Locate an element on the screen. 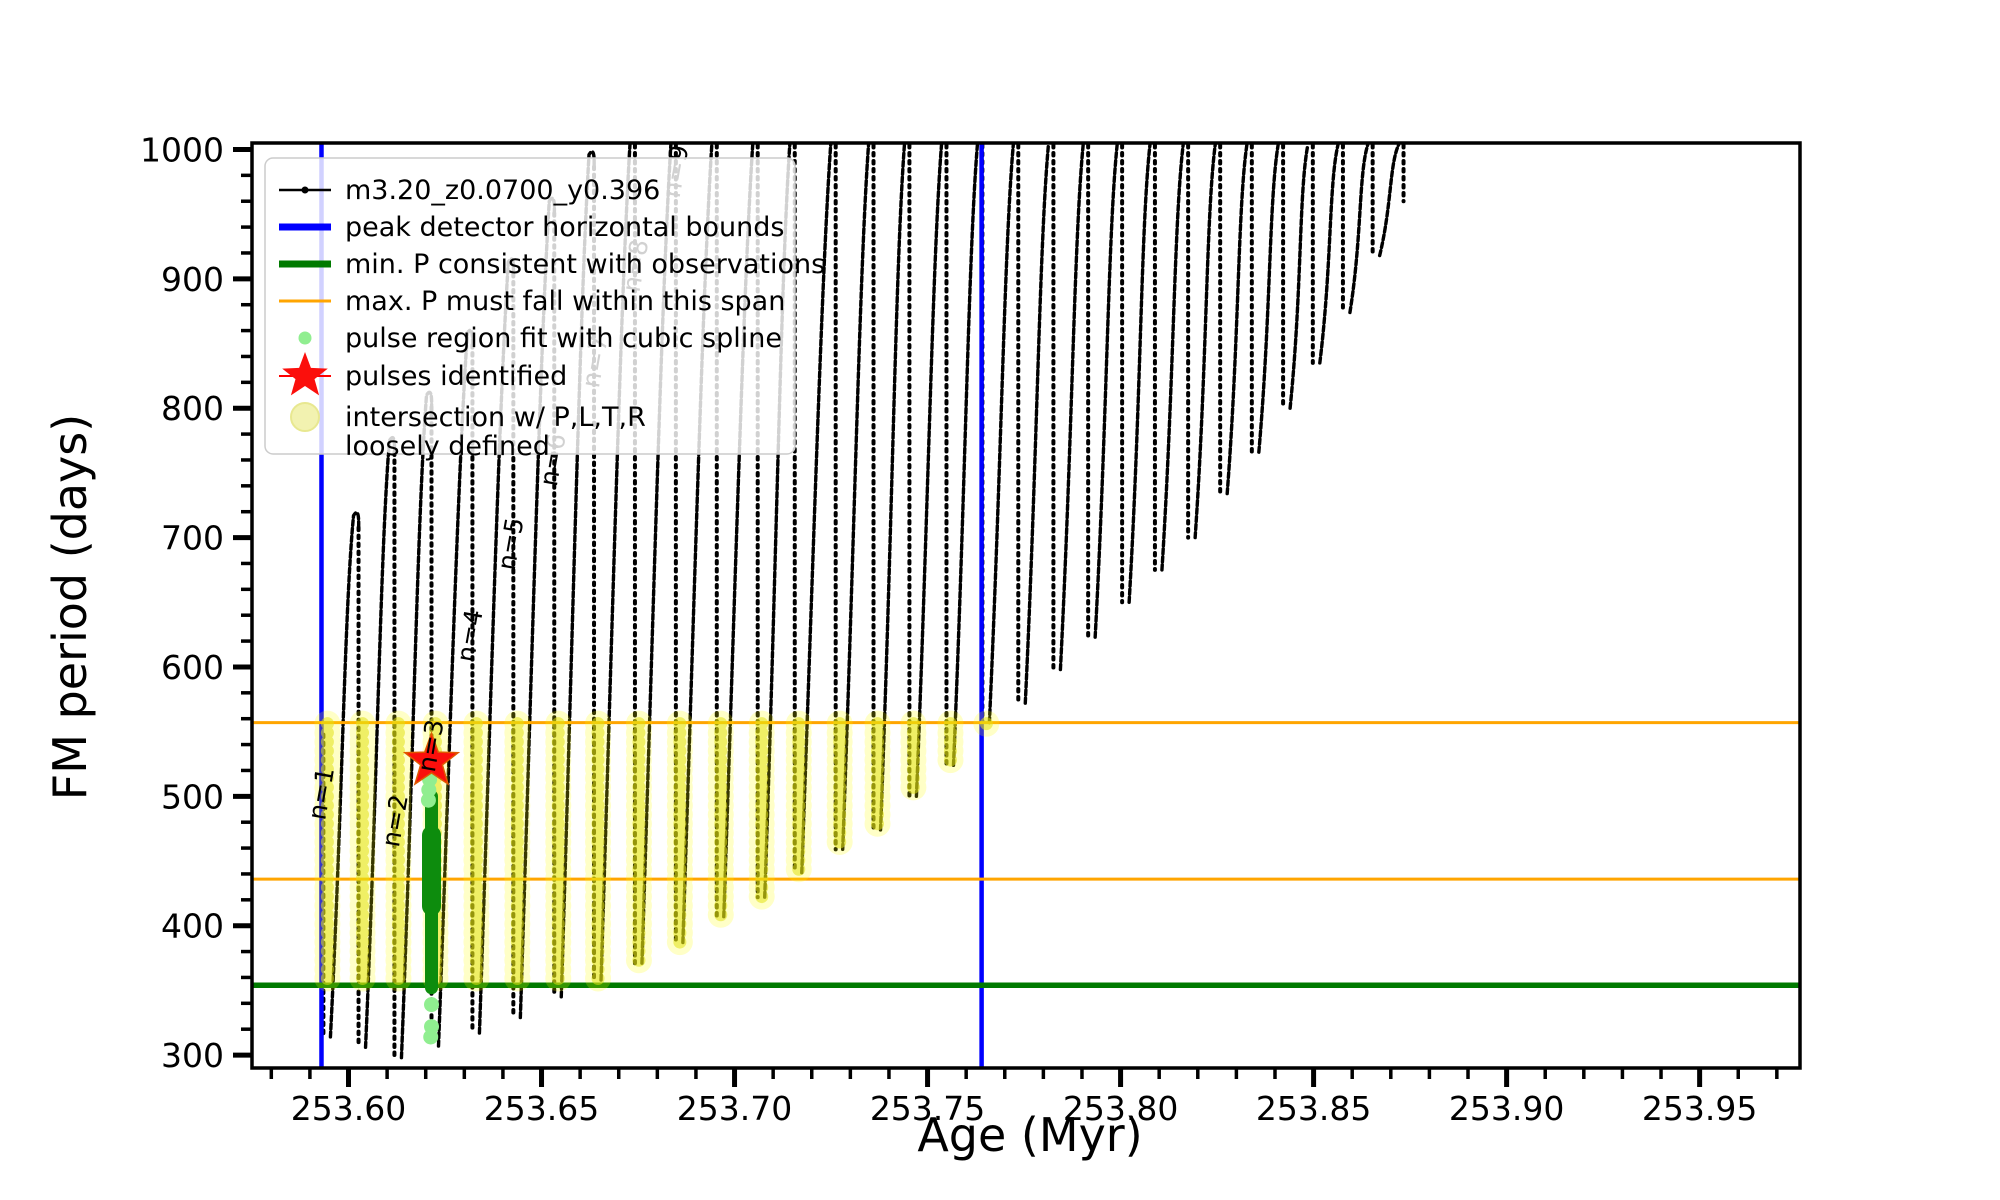 The height and width of the screenshot is (1200, 2000). y-tick-label: 900 is located at coordinates (192, 279).